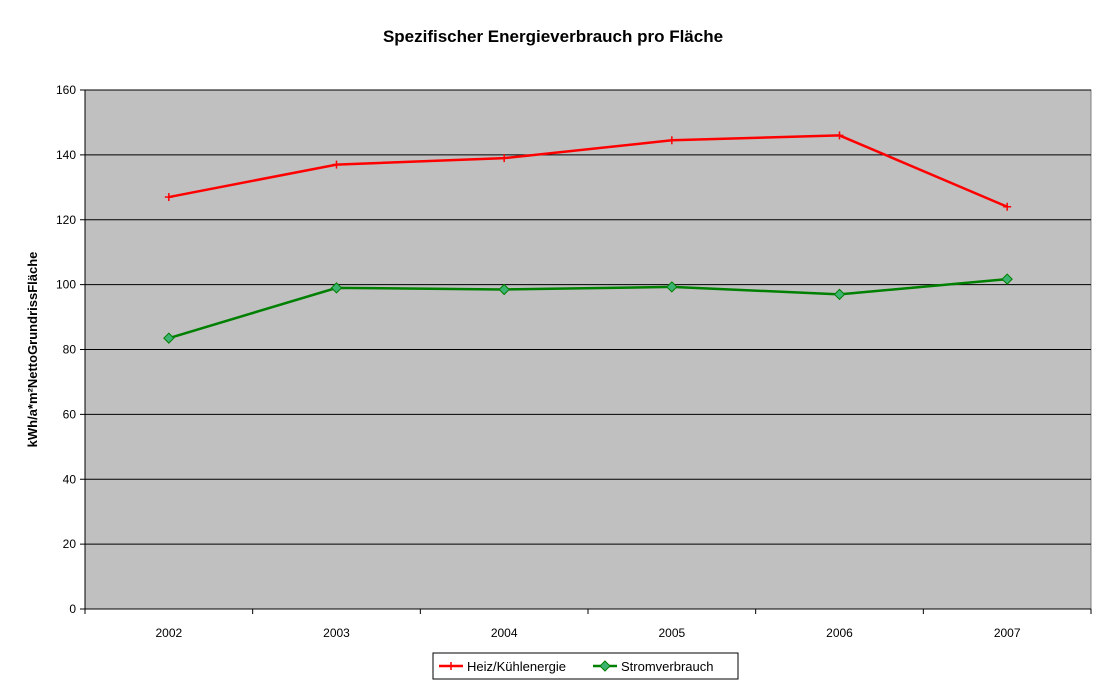 This screenshot has height=689, width=1107. I want to click on y-axis-title: kWh/a*m²NettoGrundrissFläche, so click(32, 350).